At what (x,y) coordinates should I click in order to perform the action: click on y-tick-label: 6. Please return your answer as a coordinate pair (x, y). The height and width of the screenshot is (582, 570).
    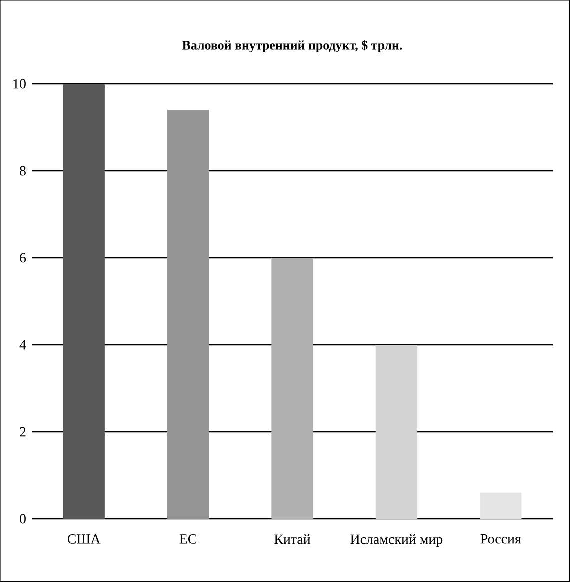
    Looking at the image, I should click on (23, 258).